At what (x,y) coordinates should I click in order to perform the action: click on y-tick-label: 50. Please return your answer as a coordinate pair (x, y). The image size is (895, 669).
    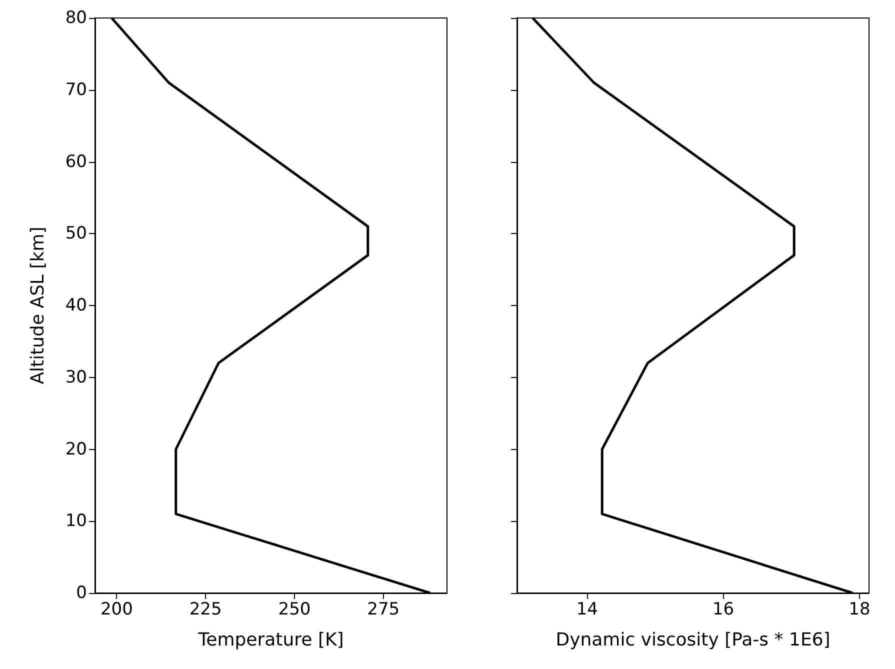
    Looking at the image, I should click on (76, 234).